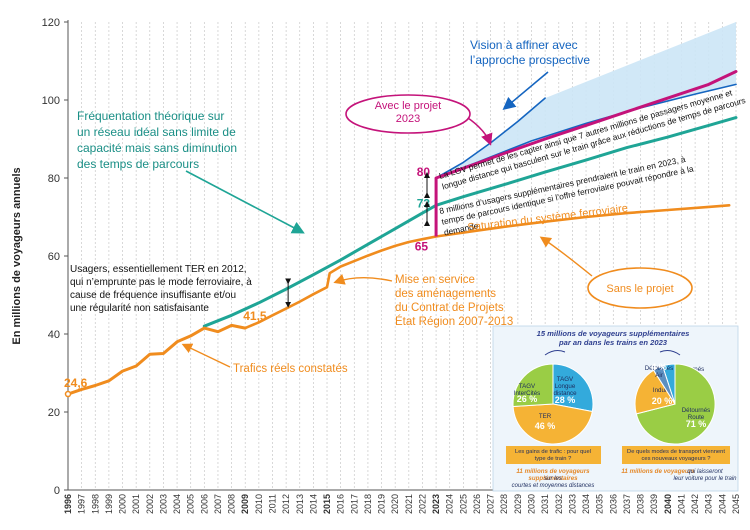  Describe the element at coordinates (555, 353) in the screenshot. I see `inset-connector-left` at that location.